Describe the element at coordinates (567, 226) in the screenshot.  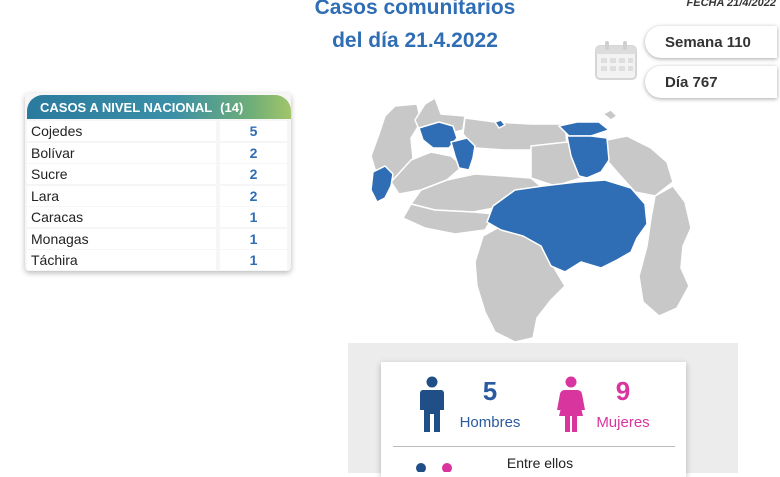
I see `map-region-bolivar` at that location.